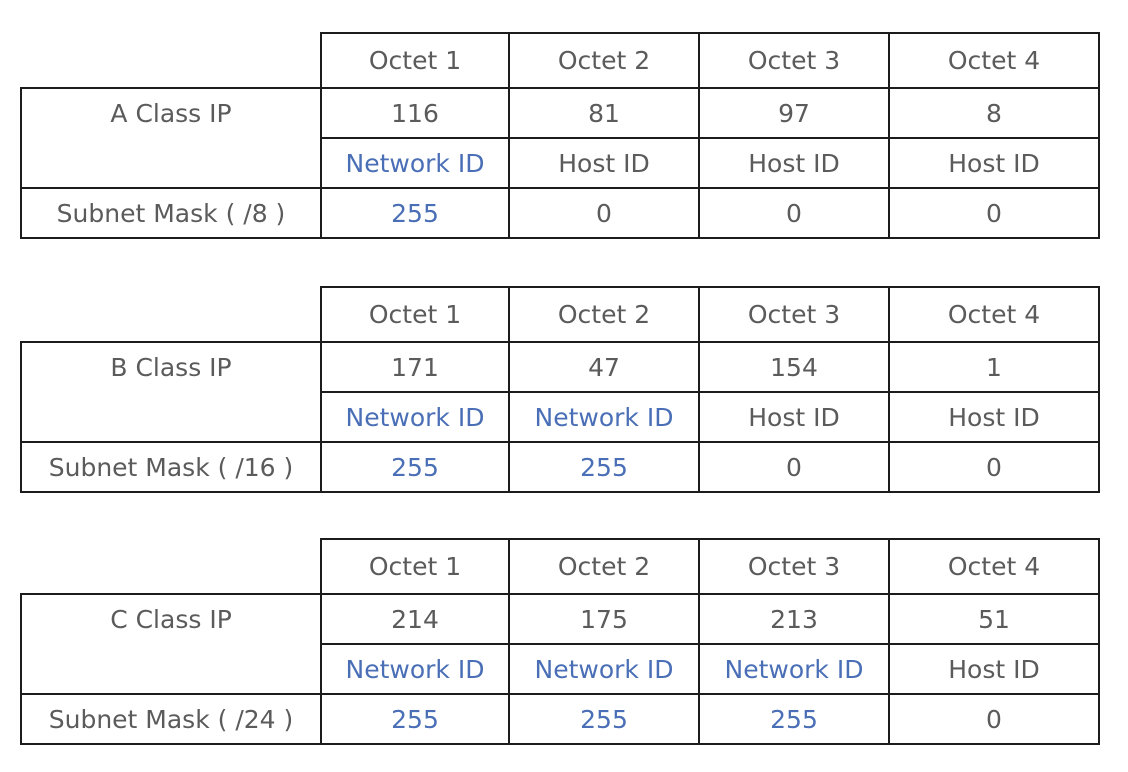  What do you see at coordinates (604, 213) in the screenshot?
I see `mask-octet-2: 0` at bounding box center [604, 213].